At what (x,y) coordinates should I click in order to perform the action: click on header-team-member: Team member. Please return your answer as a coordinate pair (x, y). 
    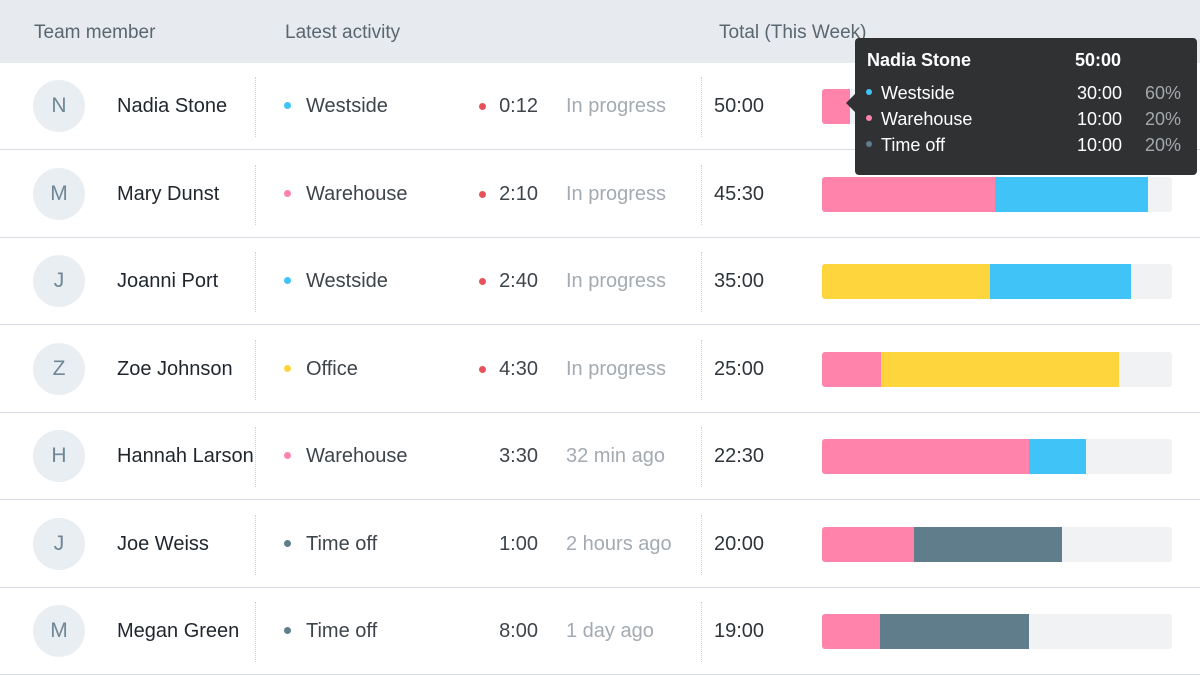
    Looking at the image, I should click on (95, 32).